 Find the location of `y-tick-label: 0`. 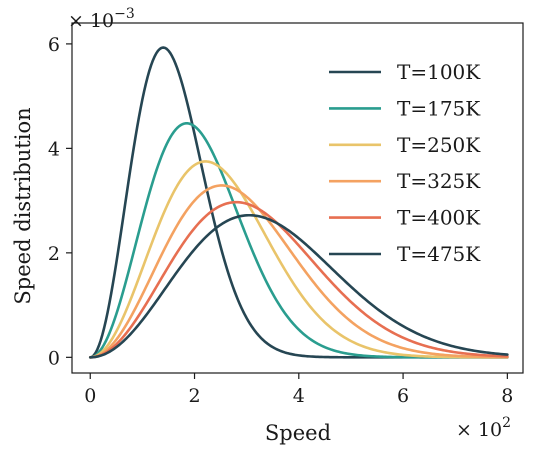

y-tick-label: 0 is located at coordinates (54, 358).